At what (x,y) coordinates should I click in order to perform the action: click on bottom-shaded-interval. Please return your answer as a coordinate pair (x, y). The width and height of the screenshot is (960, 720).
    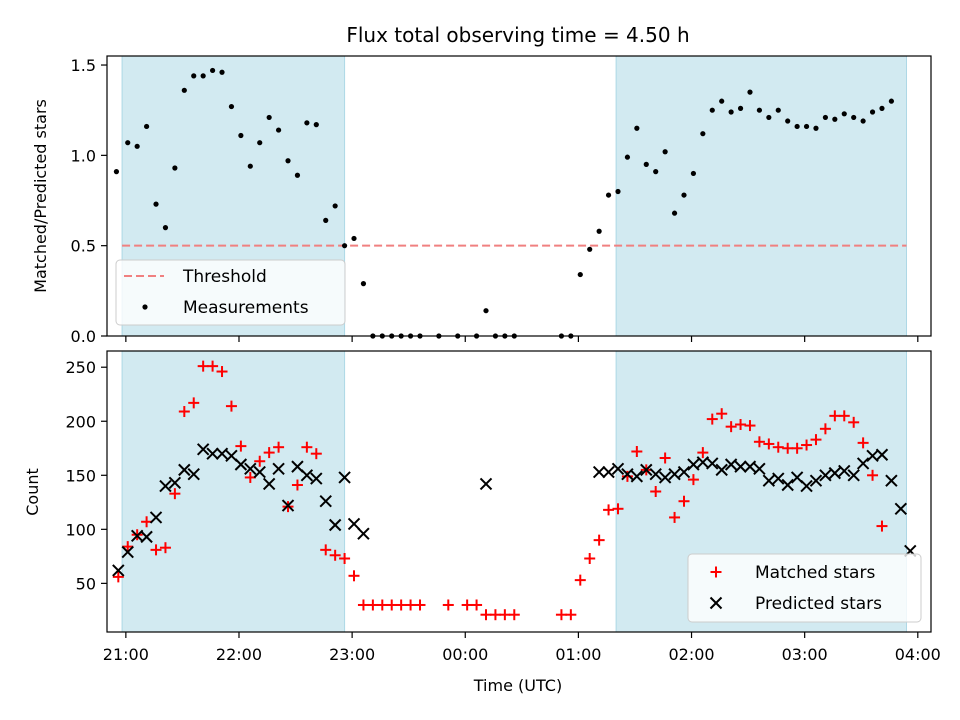
    Looking at the image, I should click on (233, 491).